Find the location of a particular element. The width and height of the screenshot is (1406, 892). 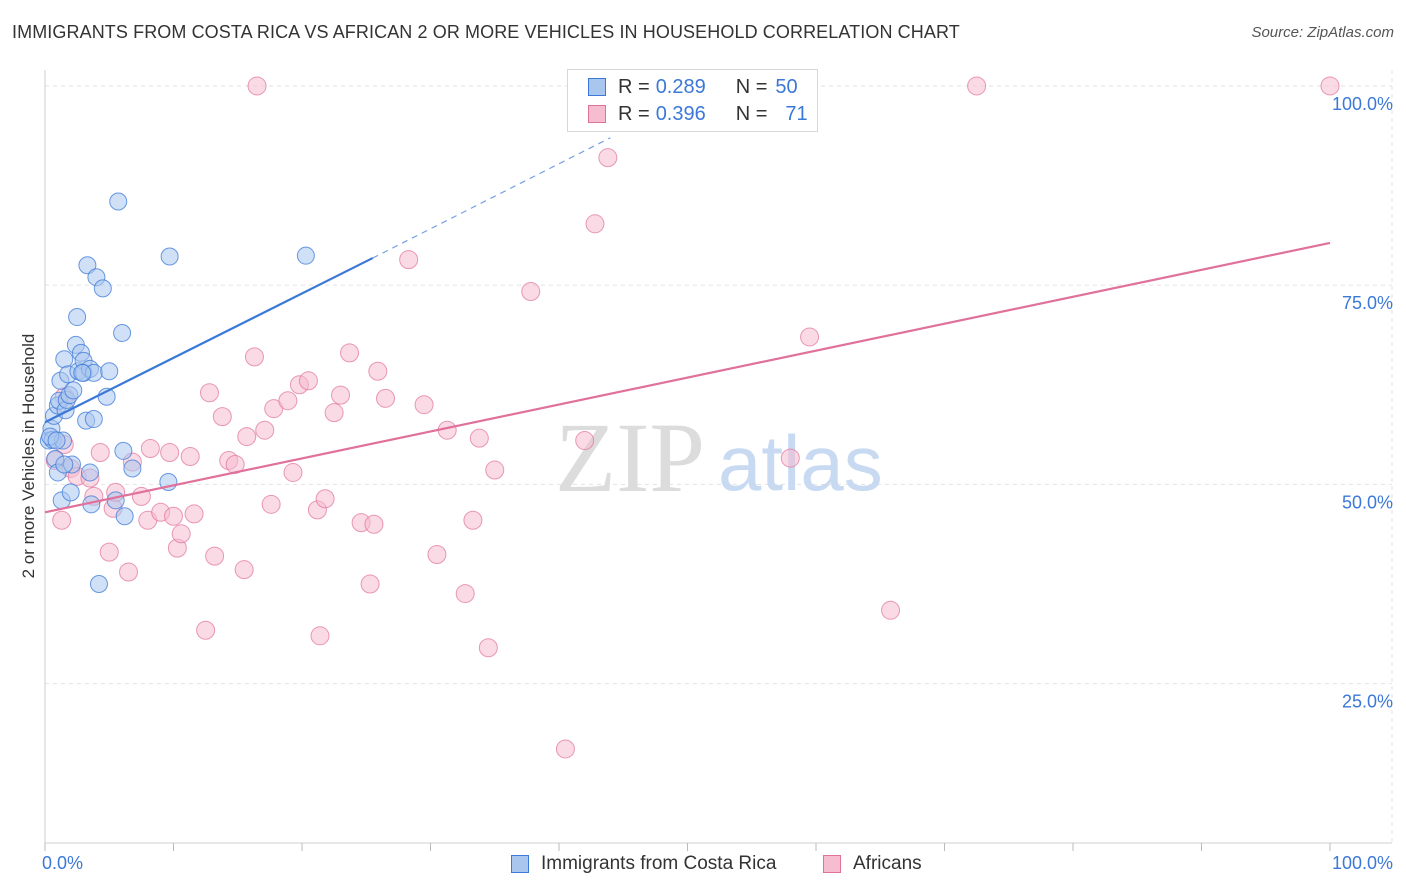

bottom-legend-label: Africans is located at coordinates (887, 863).